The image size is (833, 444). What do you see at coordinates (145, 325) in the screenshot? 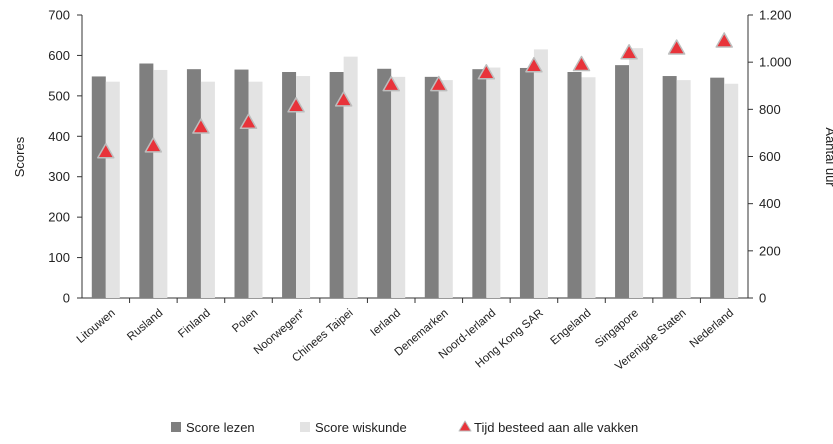
I see `category-label: Rusland` at bounding box center [145, 325].